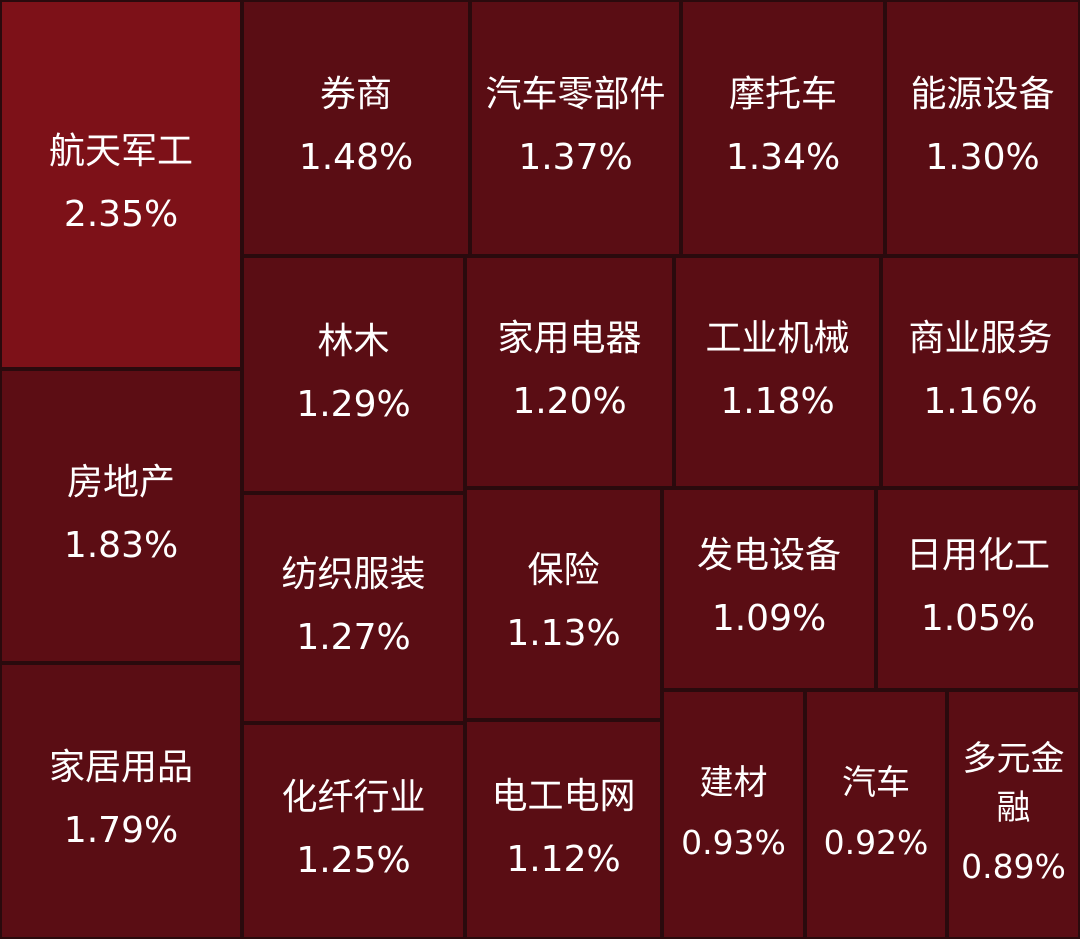 This screenshot has width=1080, height=939. I want to click on tile-name: 汽车零部件, so click(575, 95).